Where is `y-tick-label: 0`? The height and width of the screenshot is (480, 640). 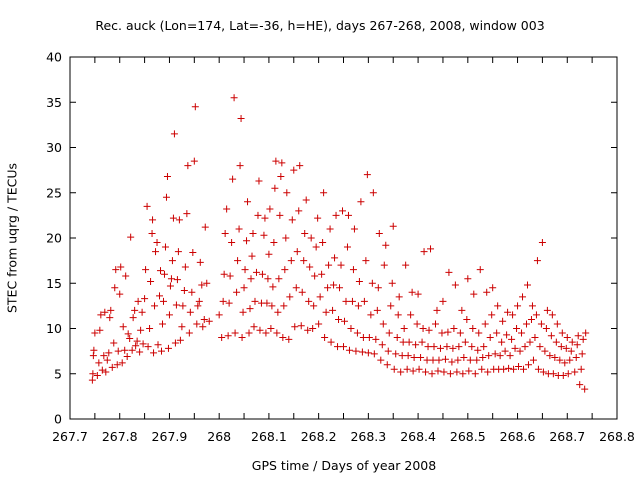 y-tick-label: 0 is located at coordinates (58, 419).